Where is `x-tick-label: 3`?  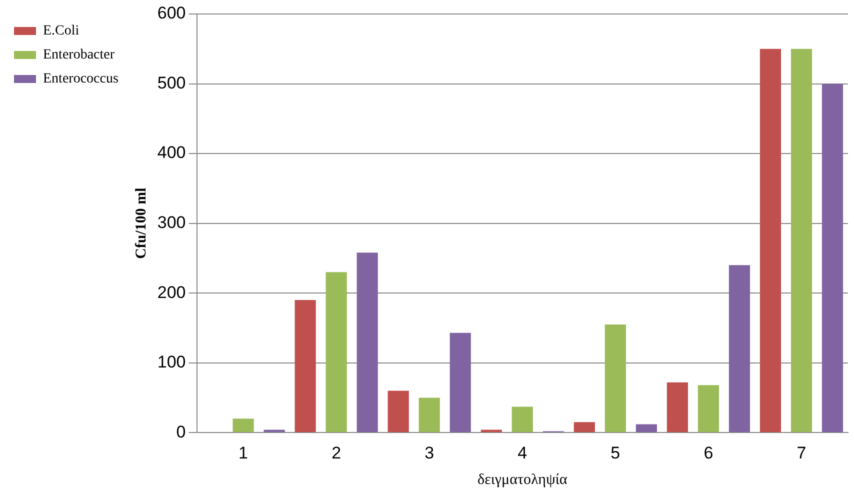
x-tick-label: 3 is located at coordinates (429, 452).